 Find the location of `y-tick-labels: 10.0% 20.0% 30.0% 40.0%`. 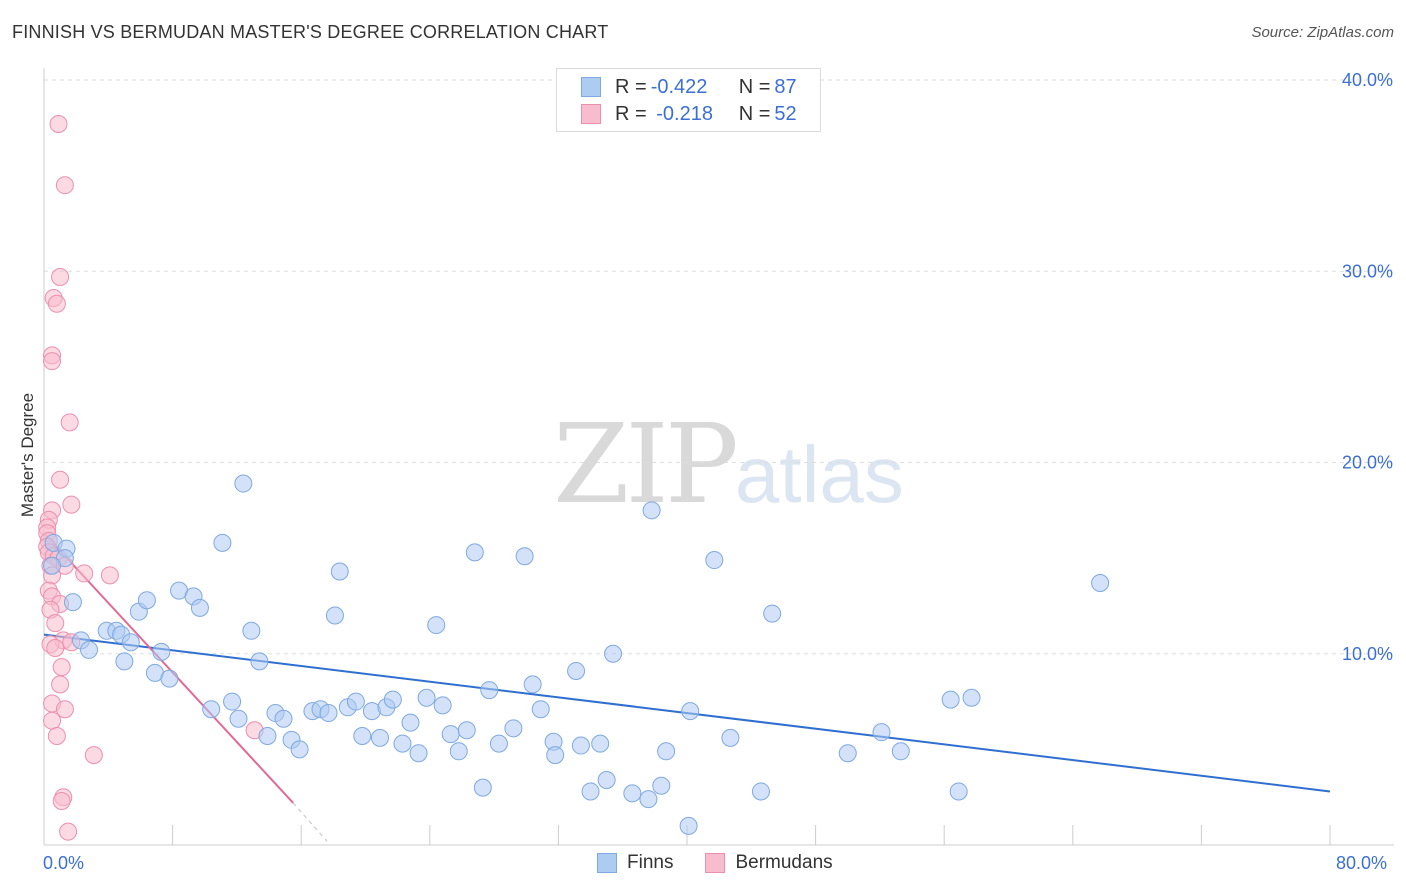

y-tick-labels: 10.0% 20.0% 30.0% 40.0% is located at coordinates (1367, 367).